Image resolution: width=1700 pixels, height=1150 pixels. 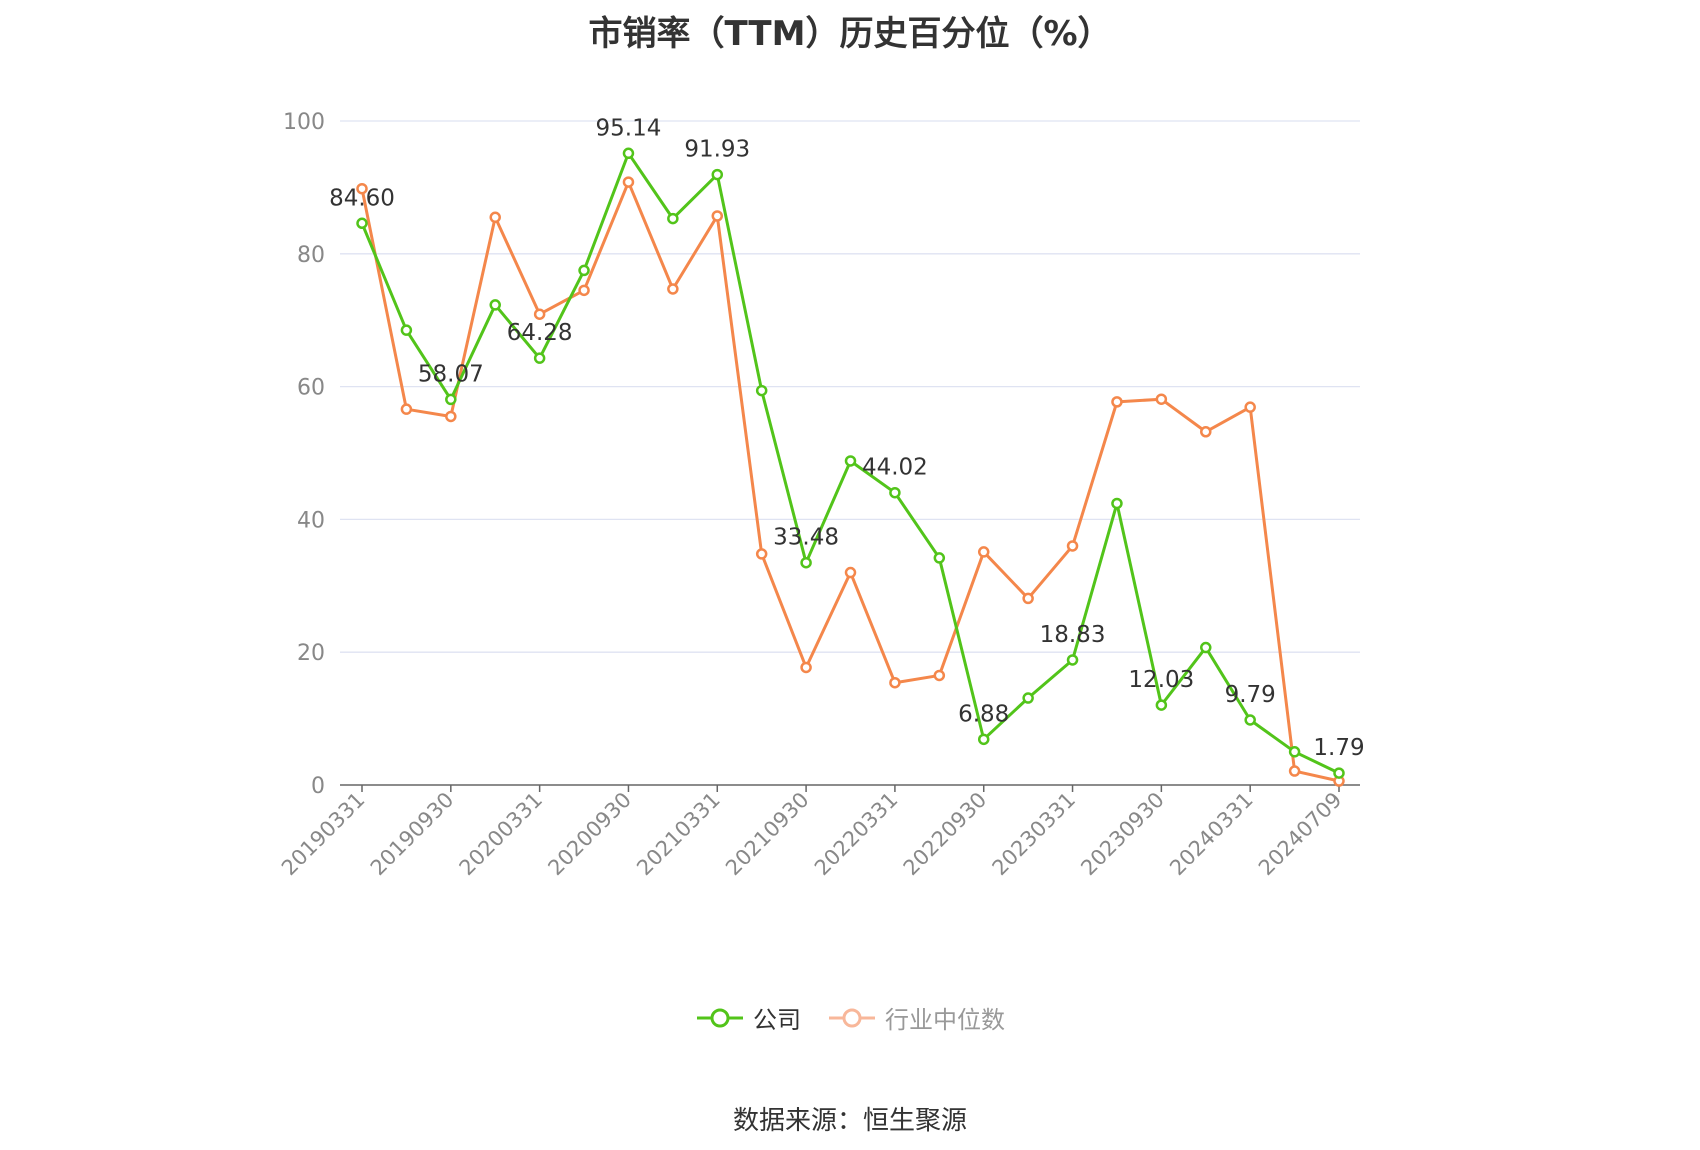 What do you see at coordinates (1338, 748) in the screenshot?
I see `data-label: 1.79` at bounding box center [1338, 748].